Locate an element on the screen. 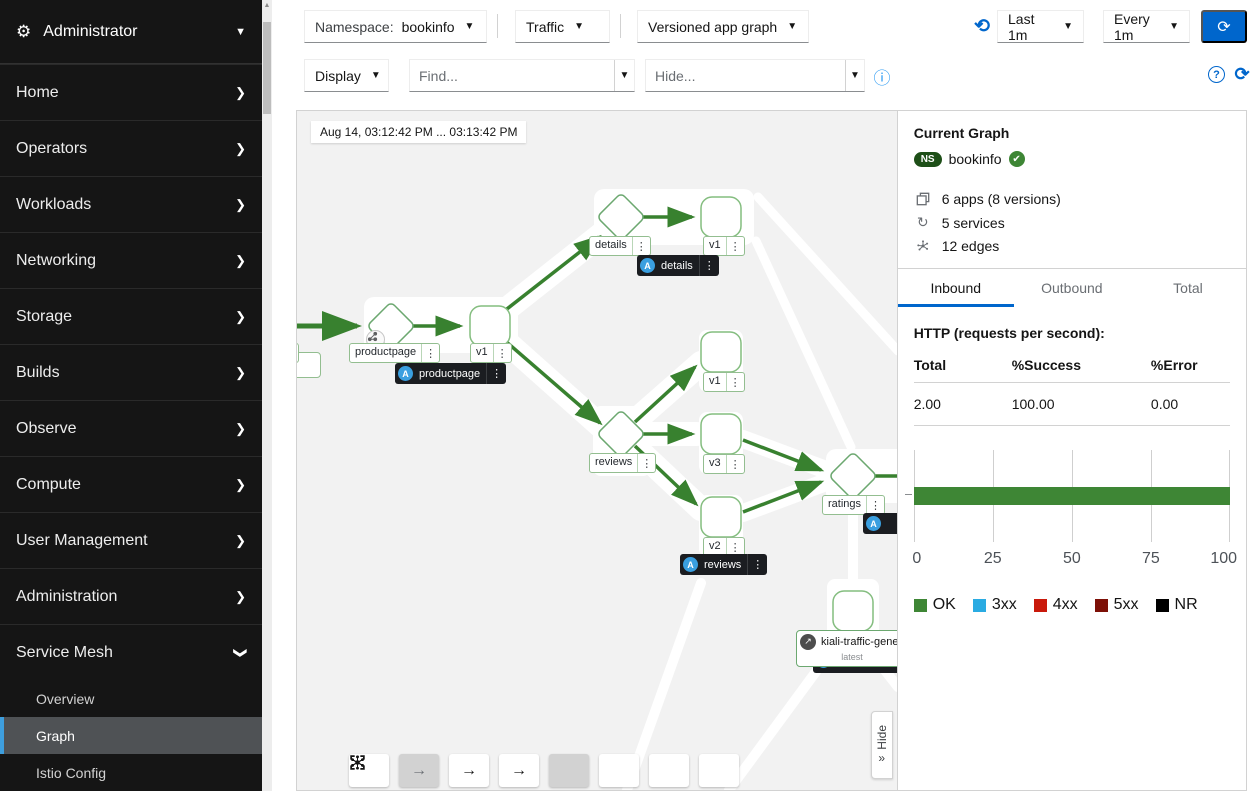 This screenshot has height=791, width=1255. x-axis-ticks: 0 25 50 75 100 is located at coordinates (1075, 558).